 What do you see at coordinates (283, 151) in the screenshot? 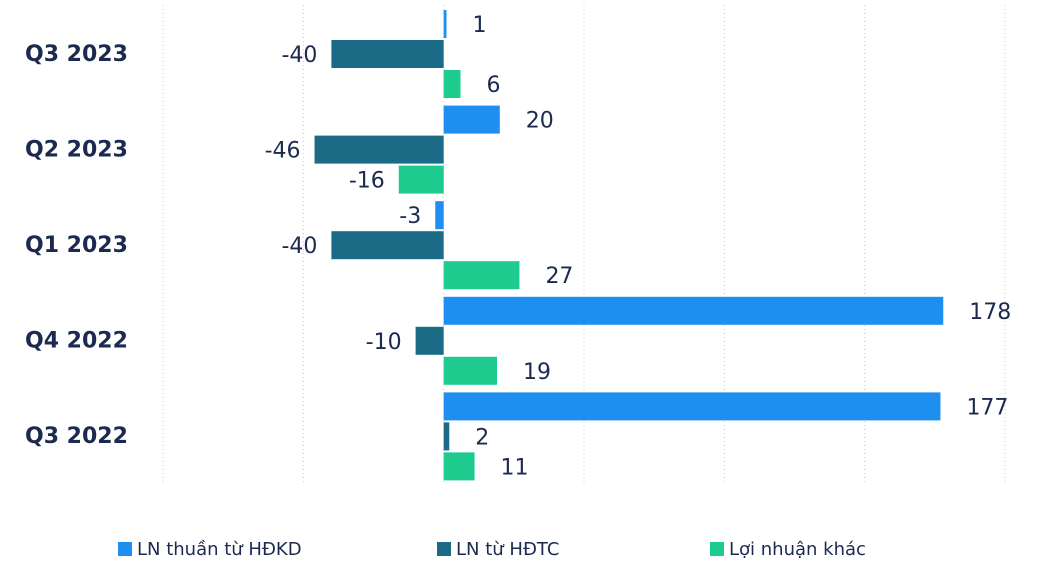
I see `value-label: -46` at bounding box center [283, 151].